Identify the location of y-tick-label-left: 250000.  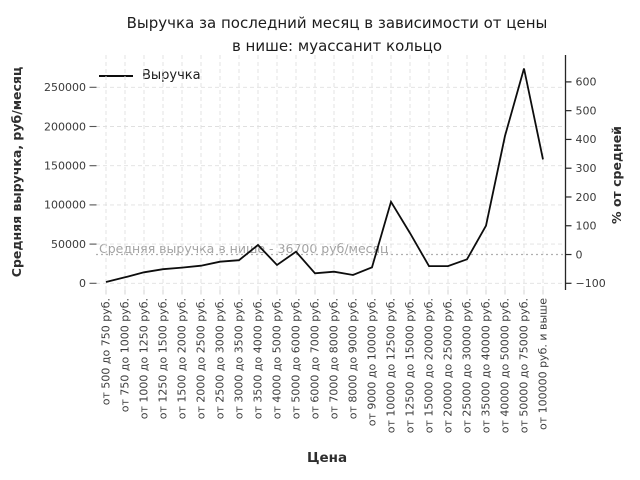
(65, 87).